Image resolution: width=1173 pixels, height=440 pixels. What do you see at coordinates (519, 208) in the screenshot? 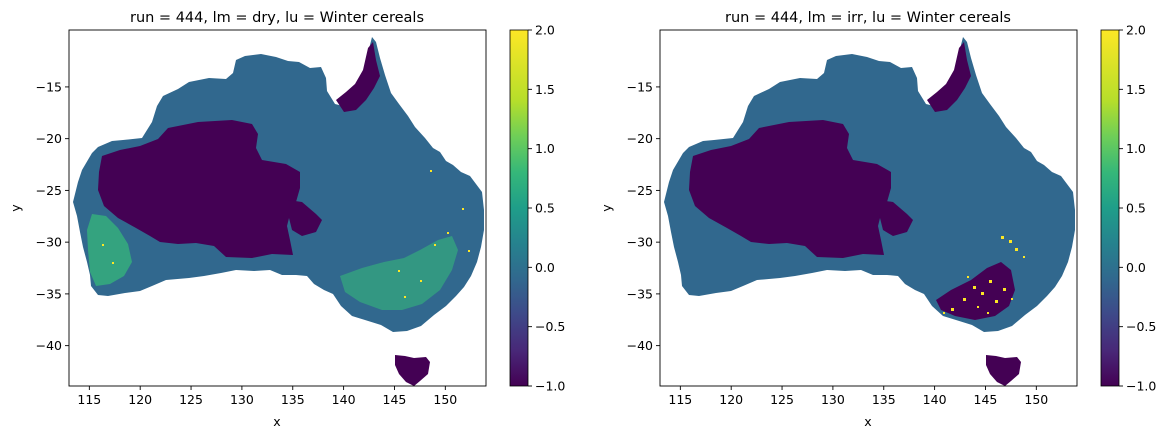
I see `colorbar-gradient-dry` at bounding box center [519, 208].